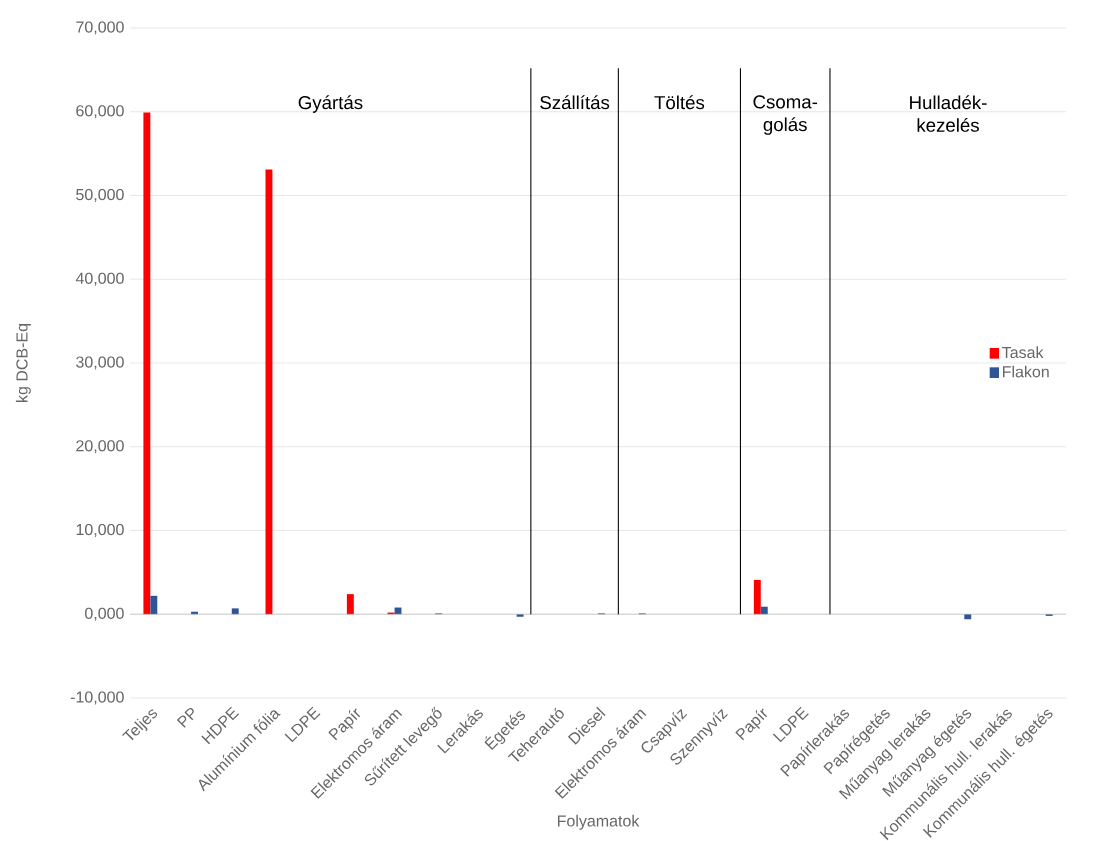 The image size is (1098, 841). I want to click on legend-label: Flakon, so click(1026, 371).